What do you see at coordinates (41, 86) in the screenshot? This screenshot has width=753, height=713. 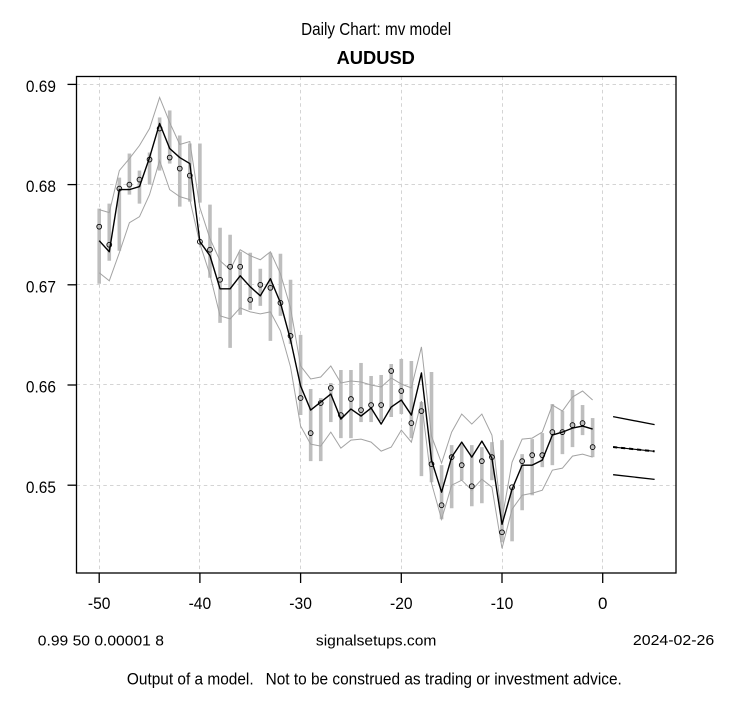 I see `svg-text: 0.69` at bounding box center [41, 86].